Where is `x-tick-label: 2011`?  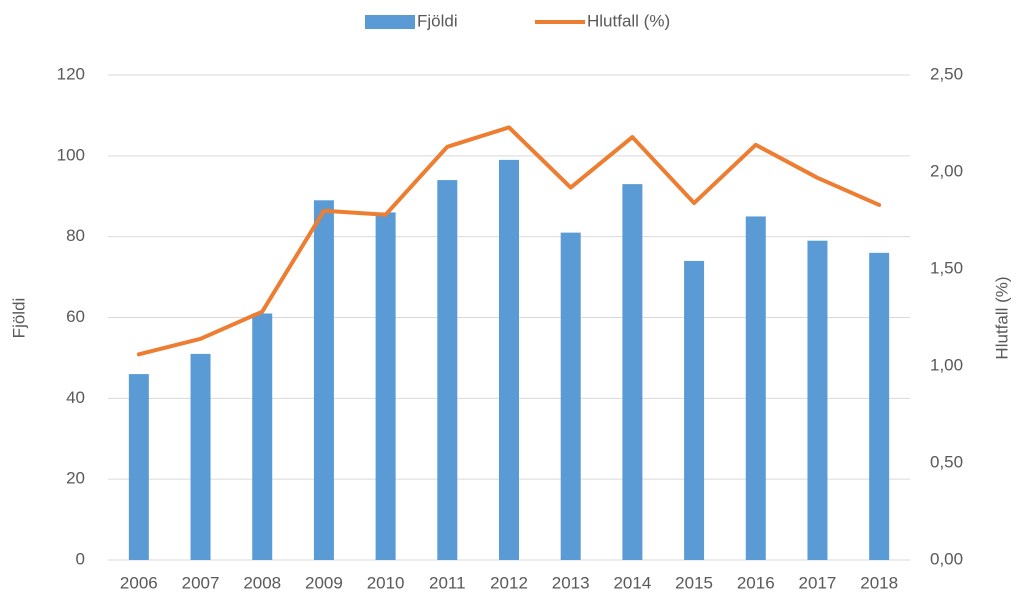 x-tick-label: 2011 is located at coordinates (447, 582).